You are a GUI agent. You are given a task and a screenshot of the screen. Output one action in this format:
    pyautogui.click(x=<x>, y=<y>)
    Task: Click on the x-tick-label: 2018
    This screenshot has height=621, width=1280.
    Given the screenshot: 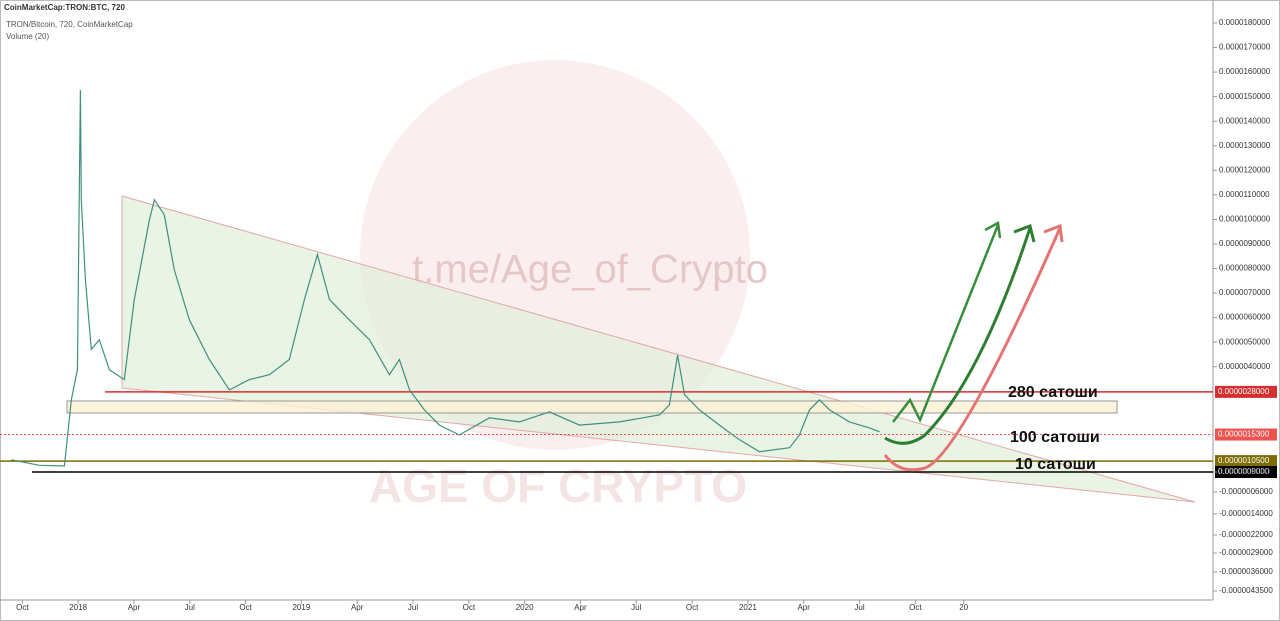 What is the action you would take?
    pyautogui.click(x=78, y=607)
    